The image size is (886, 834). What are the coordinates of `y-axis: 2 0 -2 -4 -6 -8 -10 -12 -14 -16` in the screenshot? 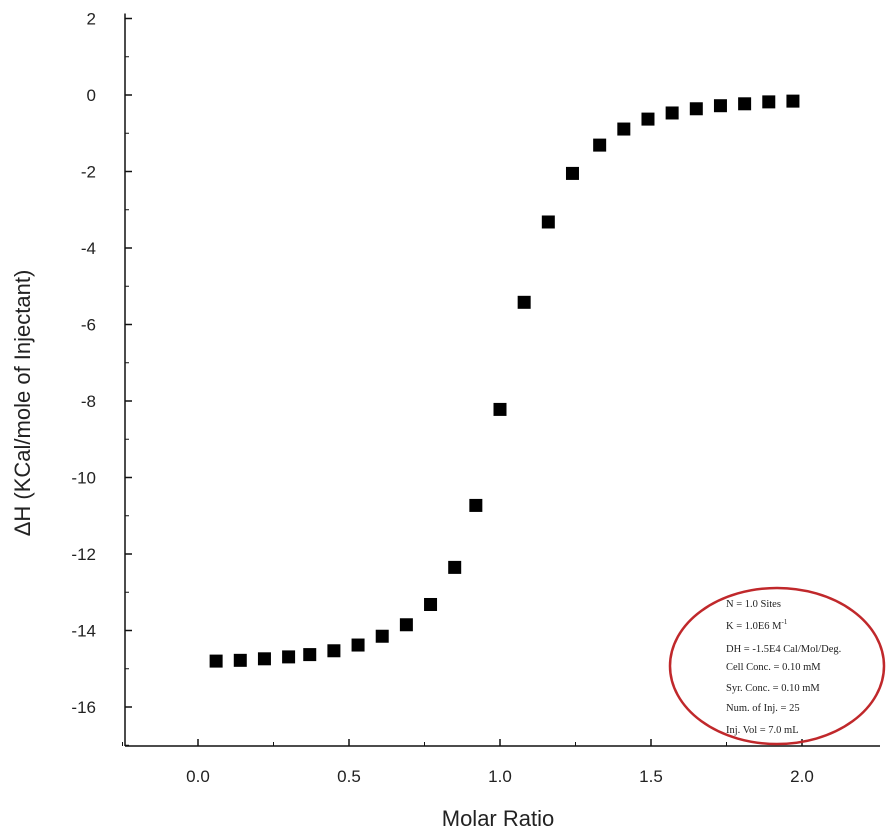 It's located at (101, 378).